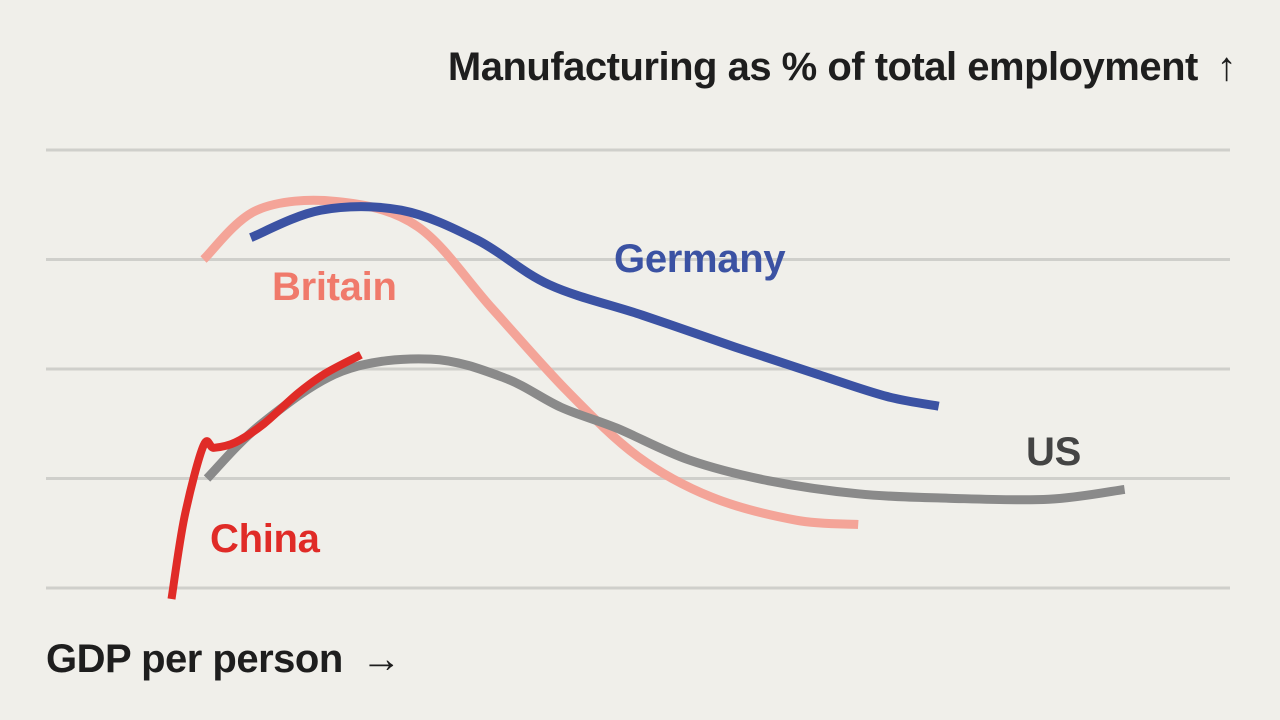 This screenshot has width=1280, height=720. I want to click on x-axis-title-text: GDP per person, so click(194, 659).